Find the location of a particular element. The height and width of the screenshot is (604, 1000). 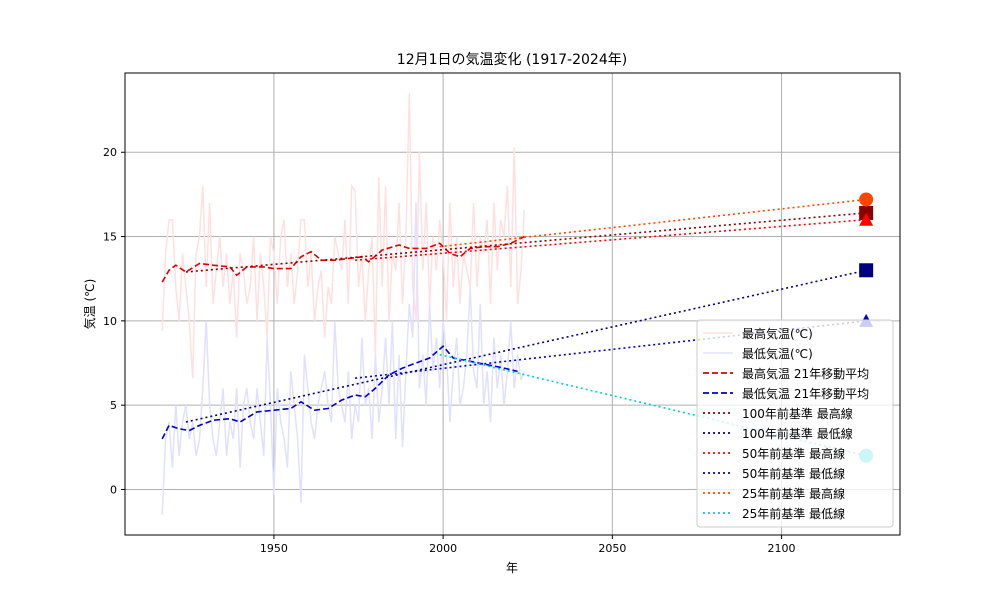

y-tick-label: 10 is located at coordinates (110, 321).